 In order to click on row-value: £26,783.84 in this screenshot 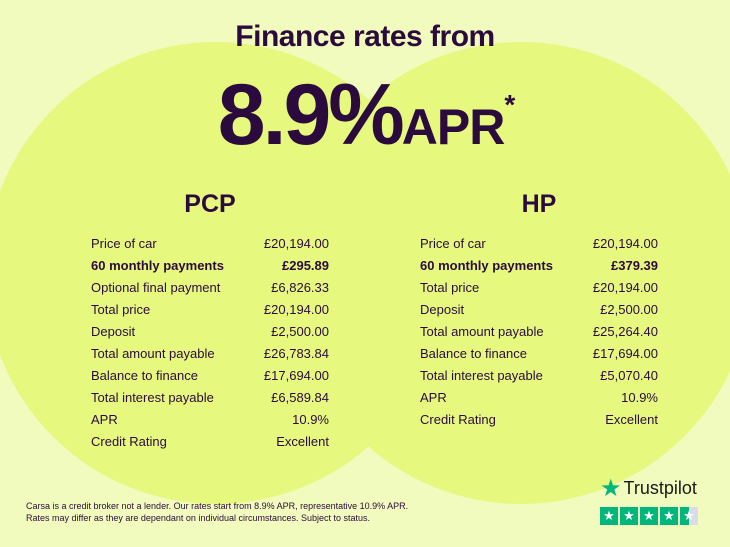, I will do `click(296, 353)`.